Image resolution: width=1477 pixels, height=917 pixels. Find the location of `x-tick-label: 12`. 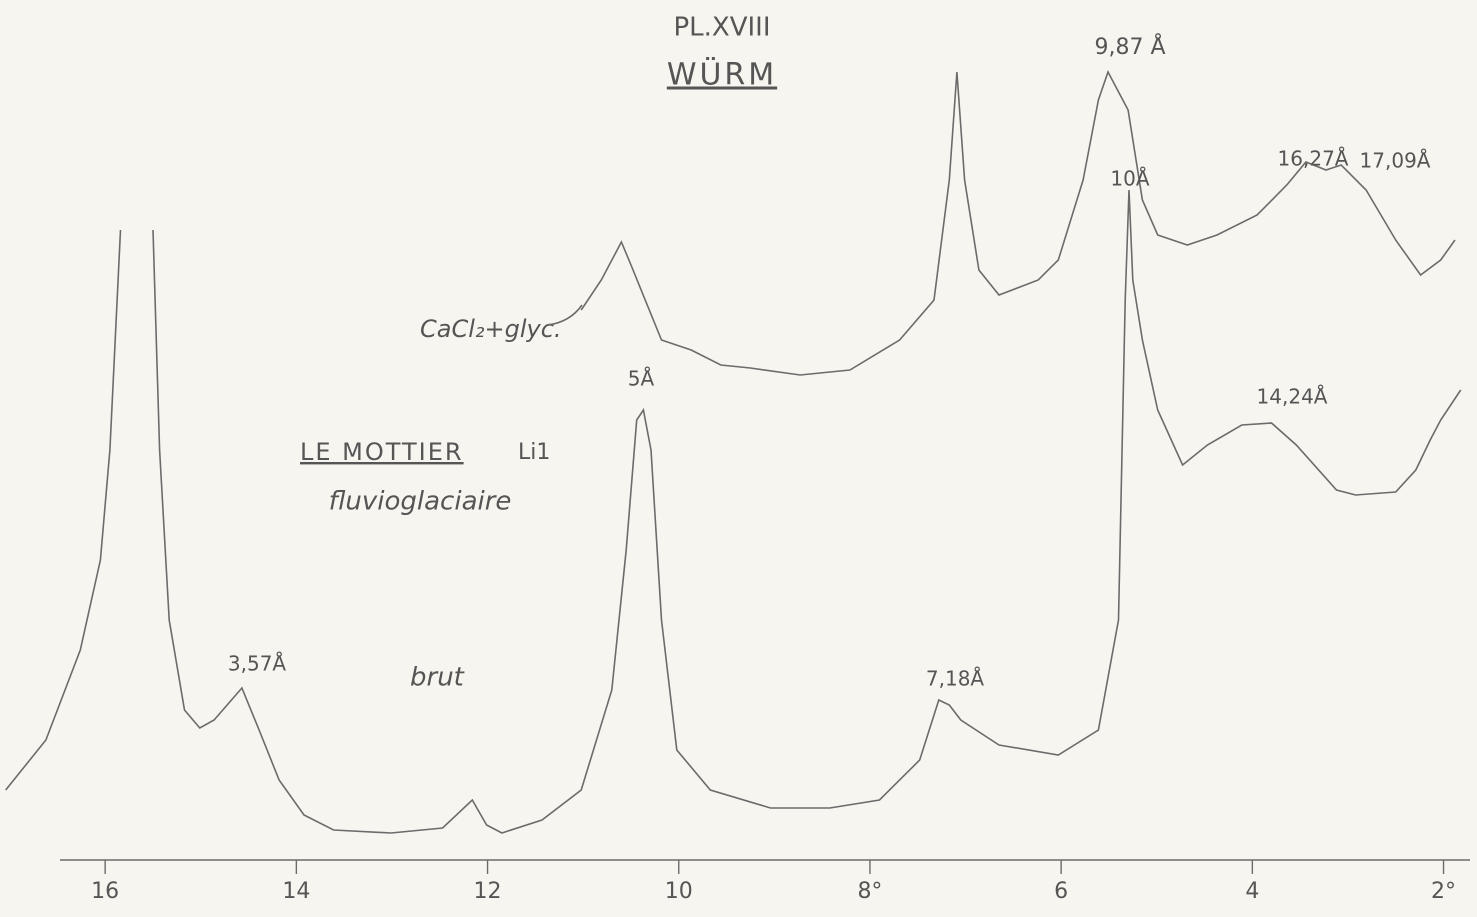

x-tick-label: 12 is located at coordinates (488, 891).